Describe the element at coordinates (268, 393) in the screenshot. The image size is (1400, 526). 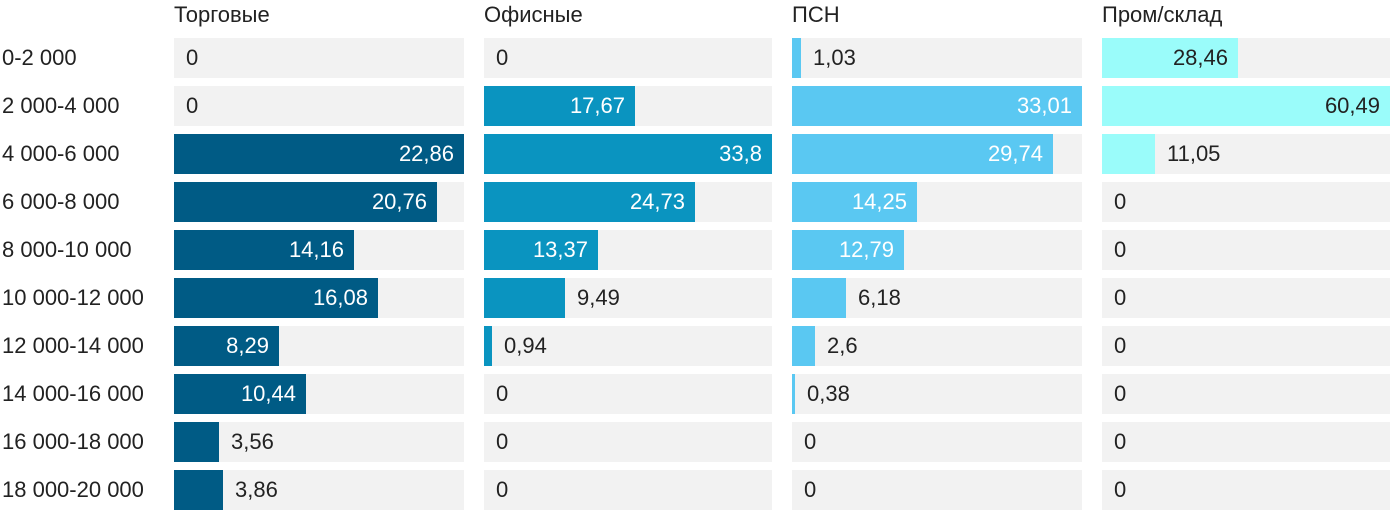
I see `value-label: 10,44` at that location.